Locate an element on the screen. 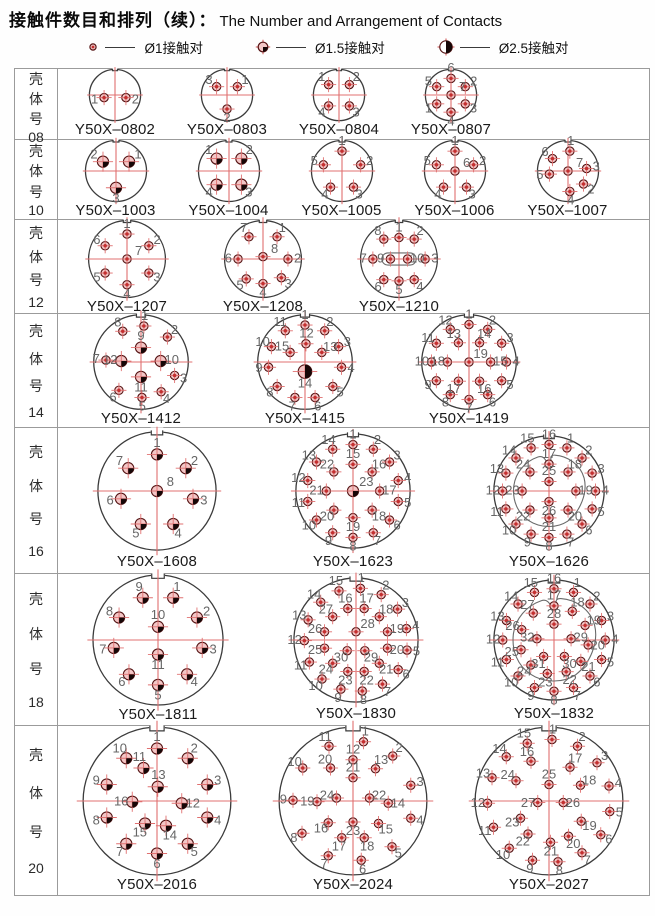 The height and width of the screenshot is (916, 655). model-label: Y50X–2027 is located at coordinates (549, 884).